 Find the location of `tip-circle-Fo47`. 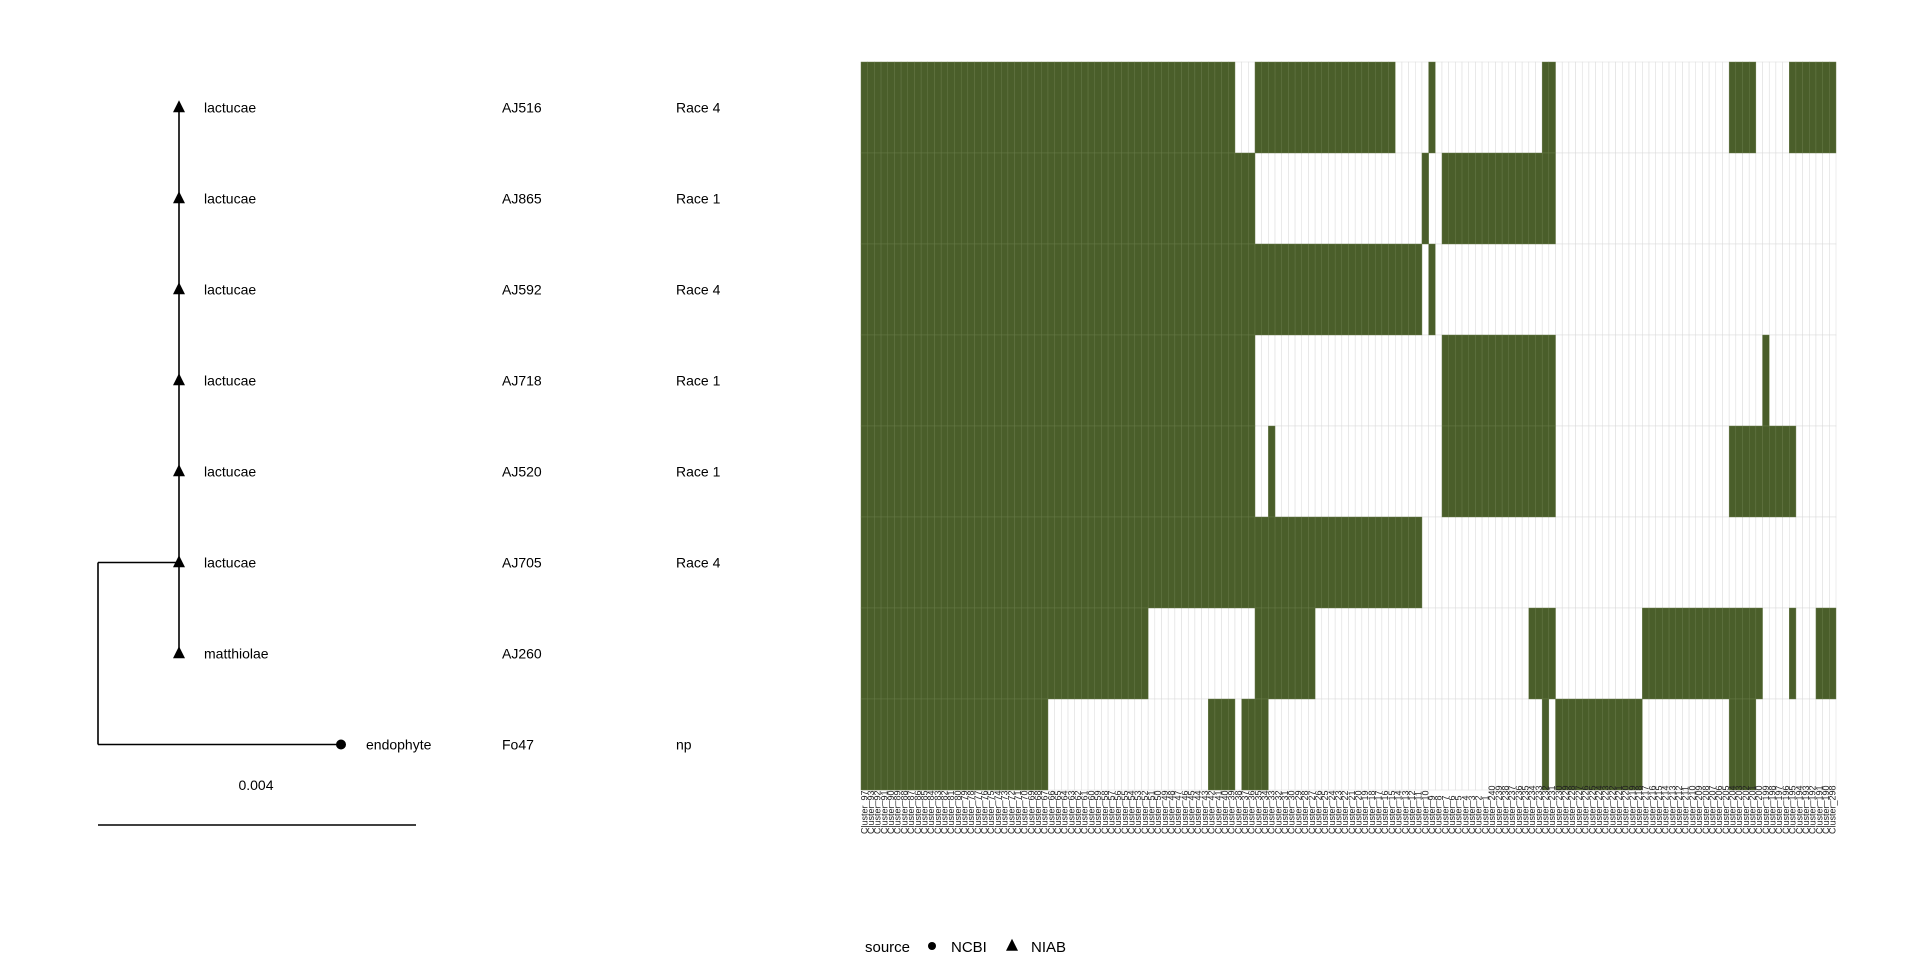

tip-circle-Fo47 is located at coordinates (341, 744).